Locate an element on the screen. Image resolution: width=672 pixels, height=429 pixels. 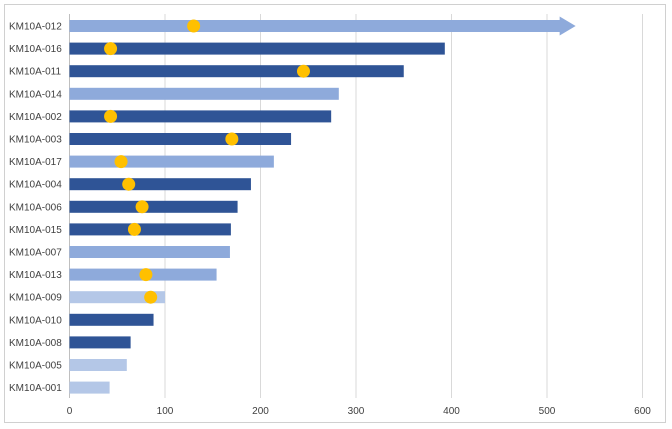
x-tick-label: 0 is located at coordinates (70, 411).